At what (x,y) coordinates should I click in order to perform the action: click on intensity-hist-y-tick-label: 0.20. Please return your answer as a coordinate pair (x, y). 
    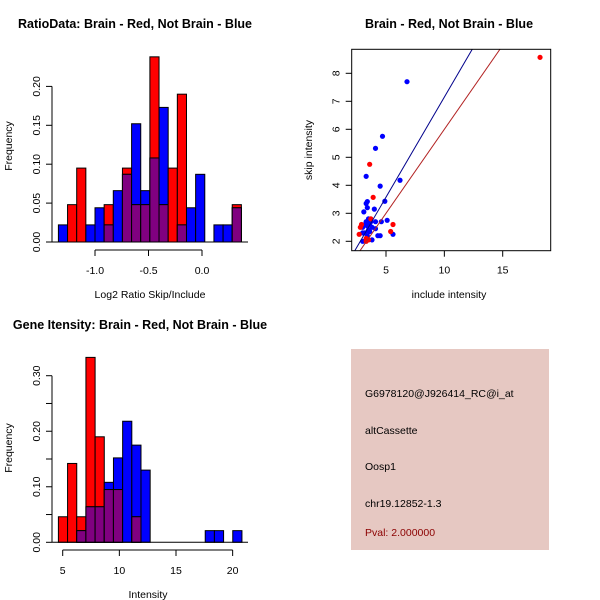
    Looking at the image, I should click on (37, 431).